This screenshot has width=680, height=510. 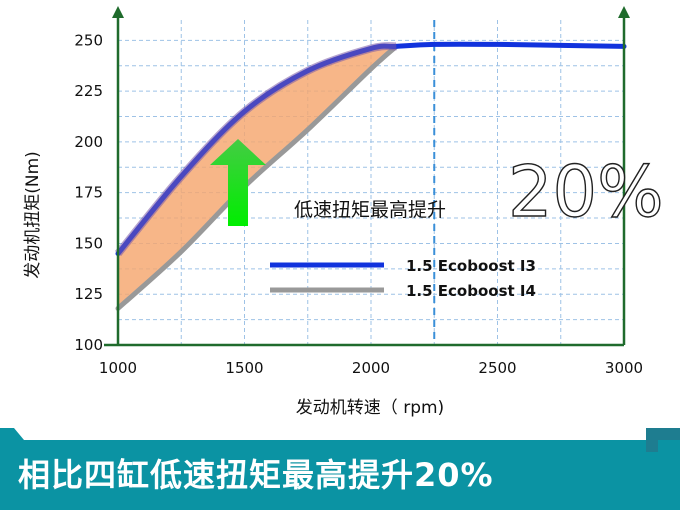 What do you see at coordinates (624, 368) in the screenshot?
I see `x-tick-label: 3000` at bounding box center [624, 368].